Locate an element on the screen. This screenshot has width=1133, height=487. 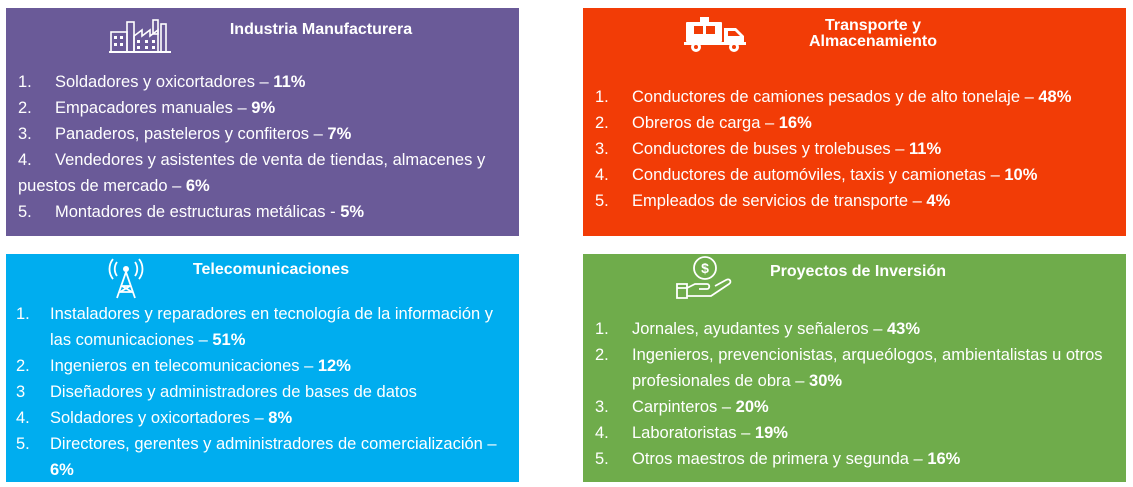
list-item: 1. Jornales, ayudantes y señaleros – 43% is located at coordinates (758, 329).